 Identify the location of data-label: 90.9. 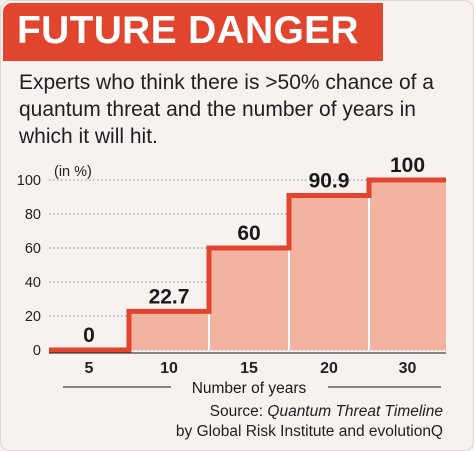
(329, 180).